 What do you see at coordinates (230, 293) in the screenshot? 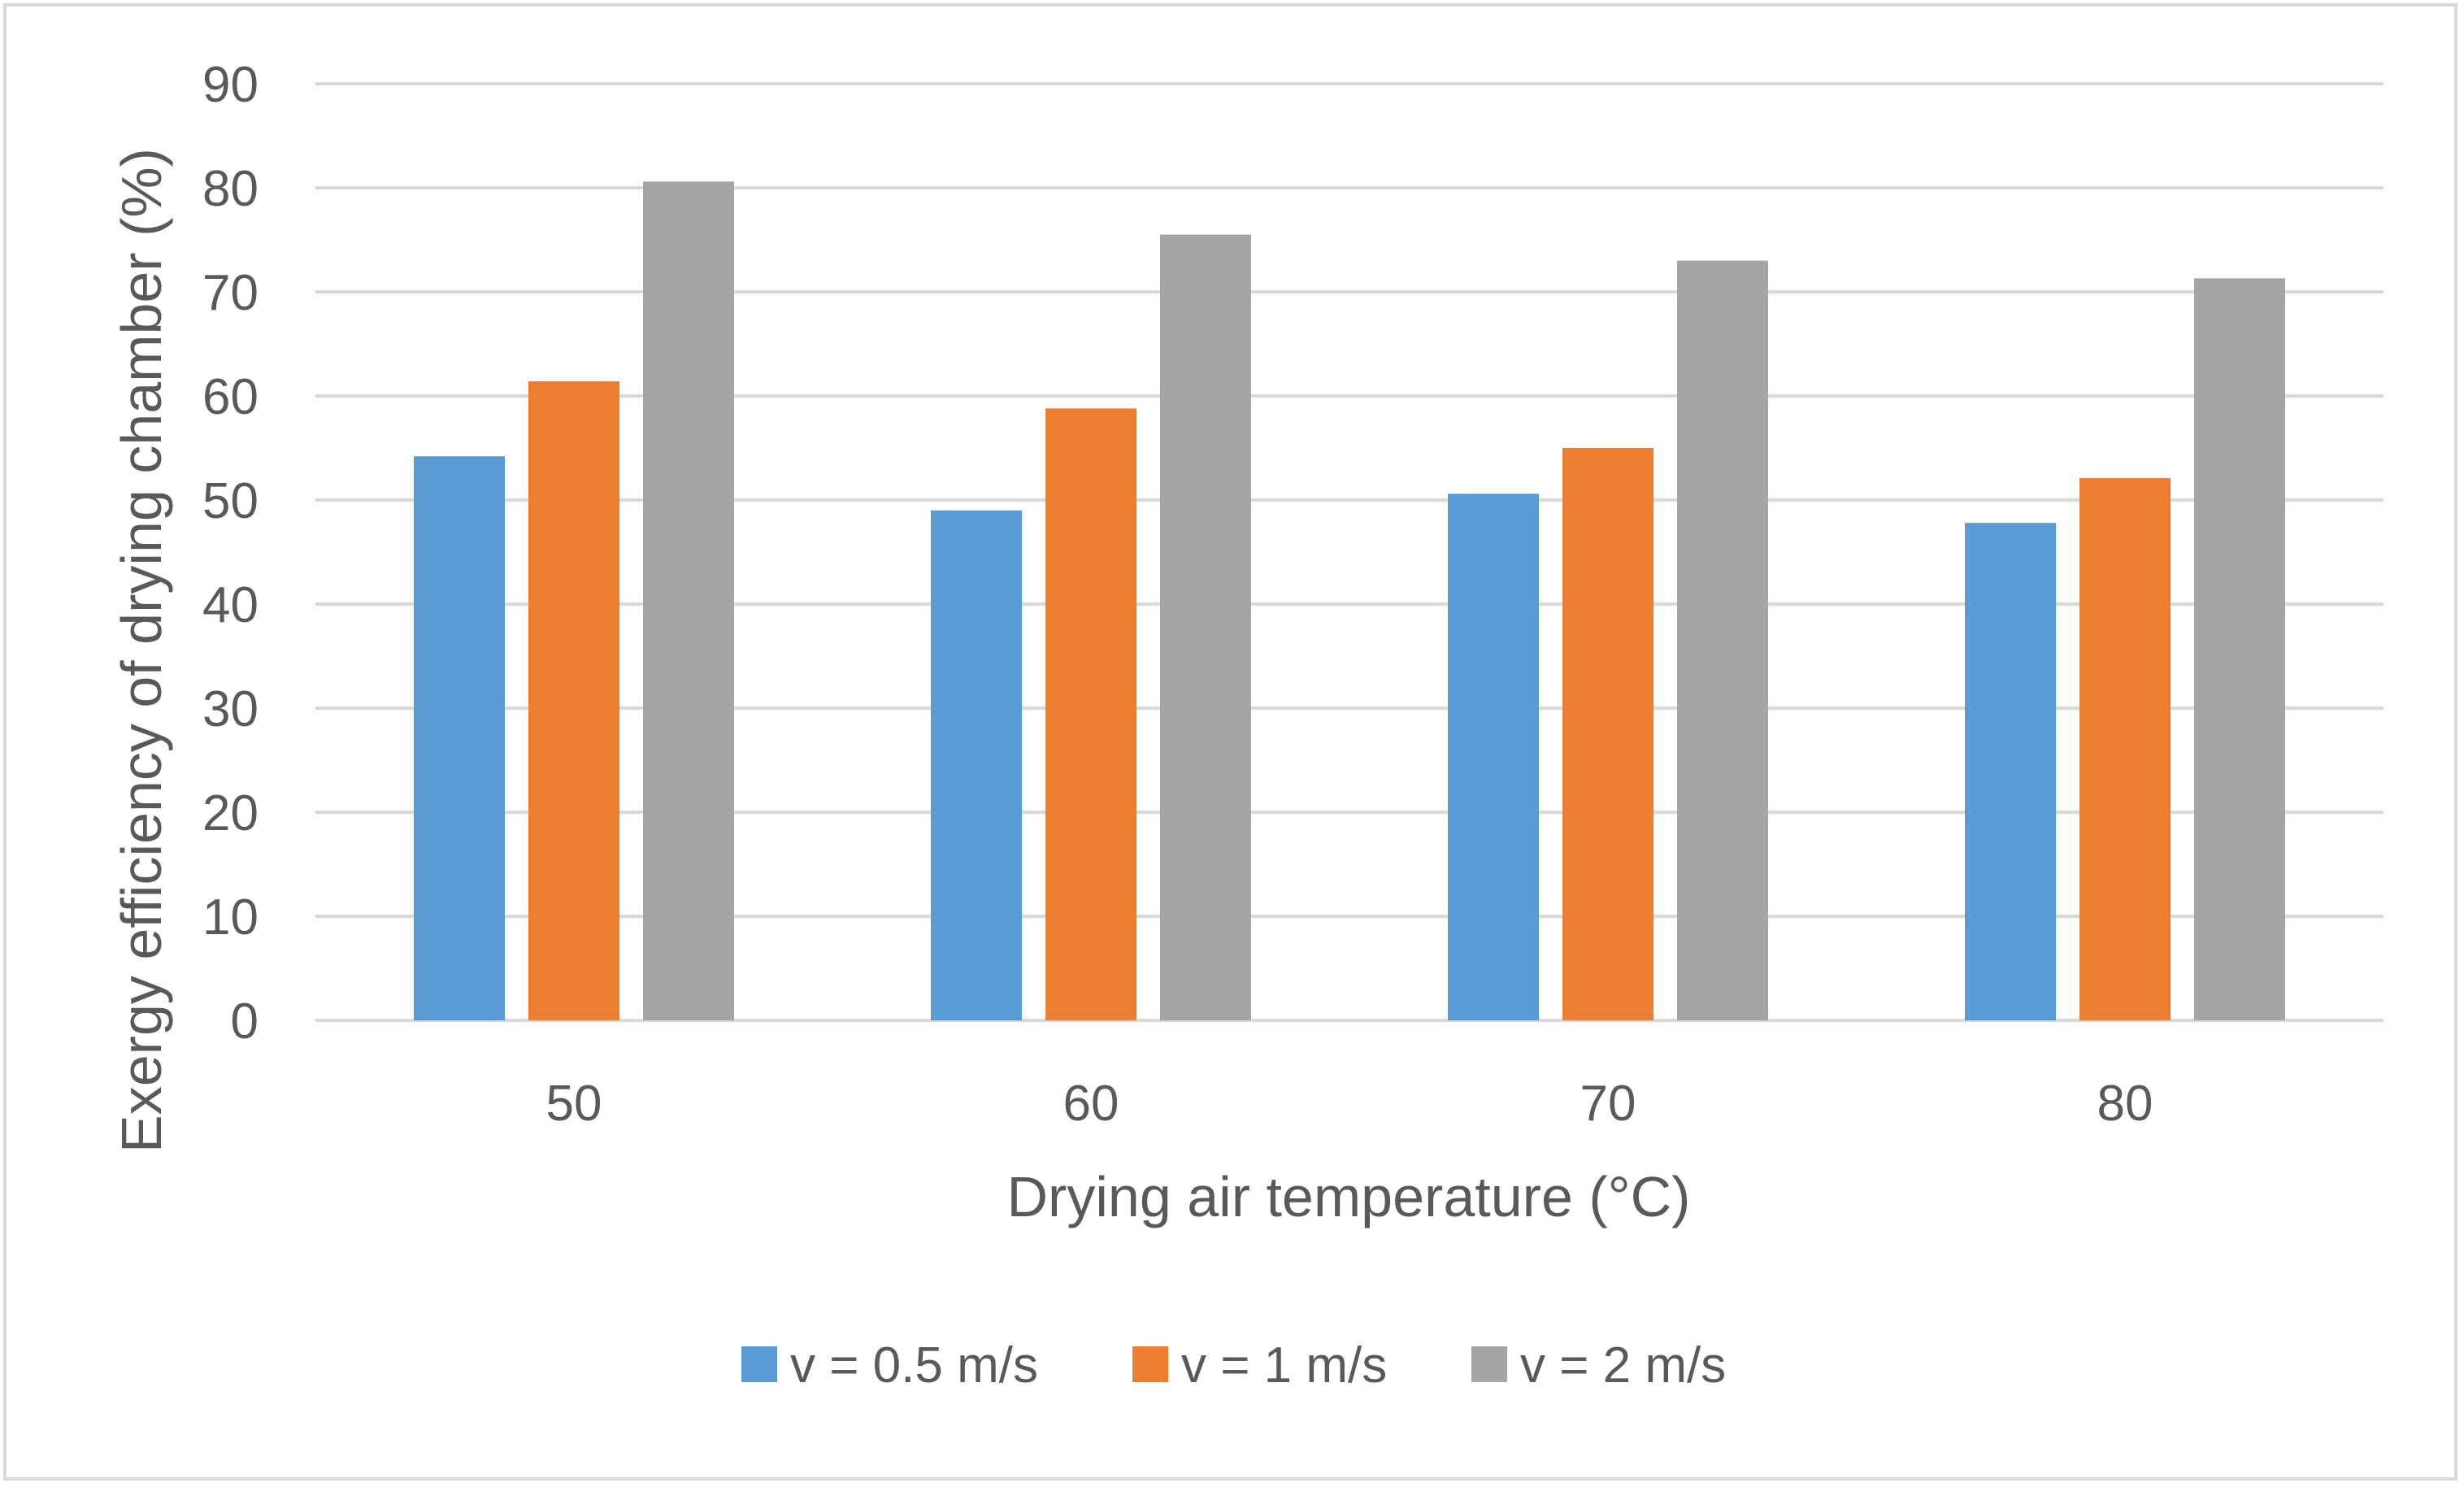
I see `y-tick-label: 70` at bounding box center [230, 293].